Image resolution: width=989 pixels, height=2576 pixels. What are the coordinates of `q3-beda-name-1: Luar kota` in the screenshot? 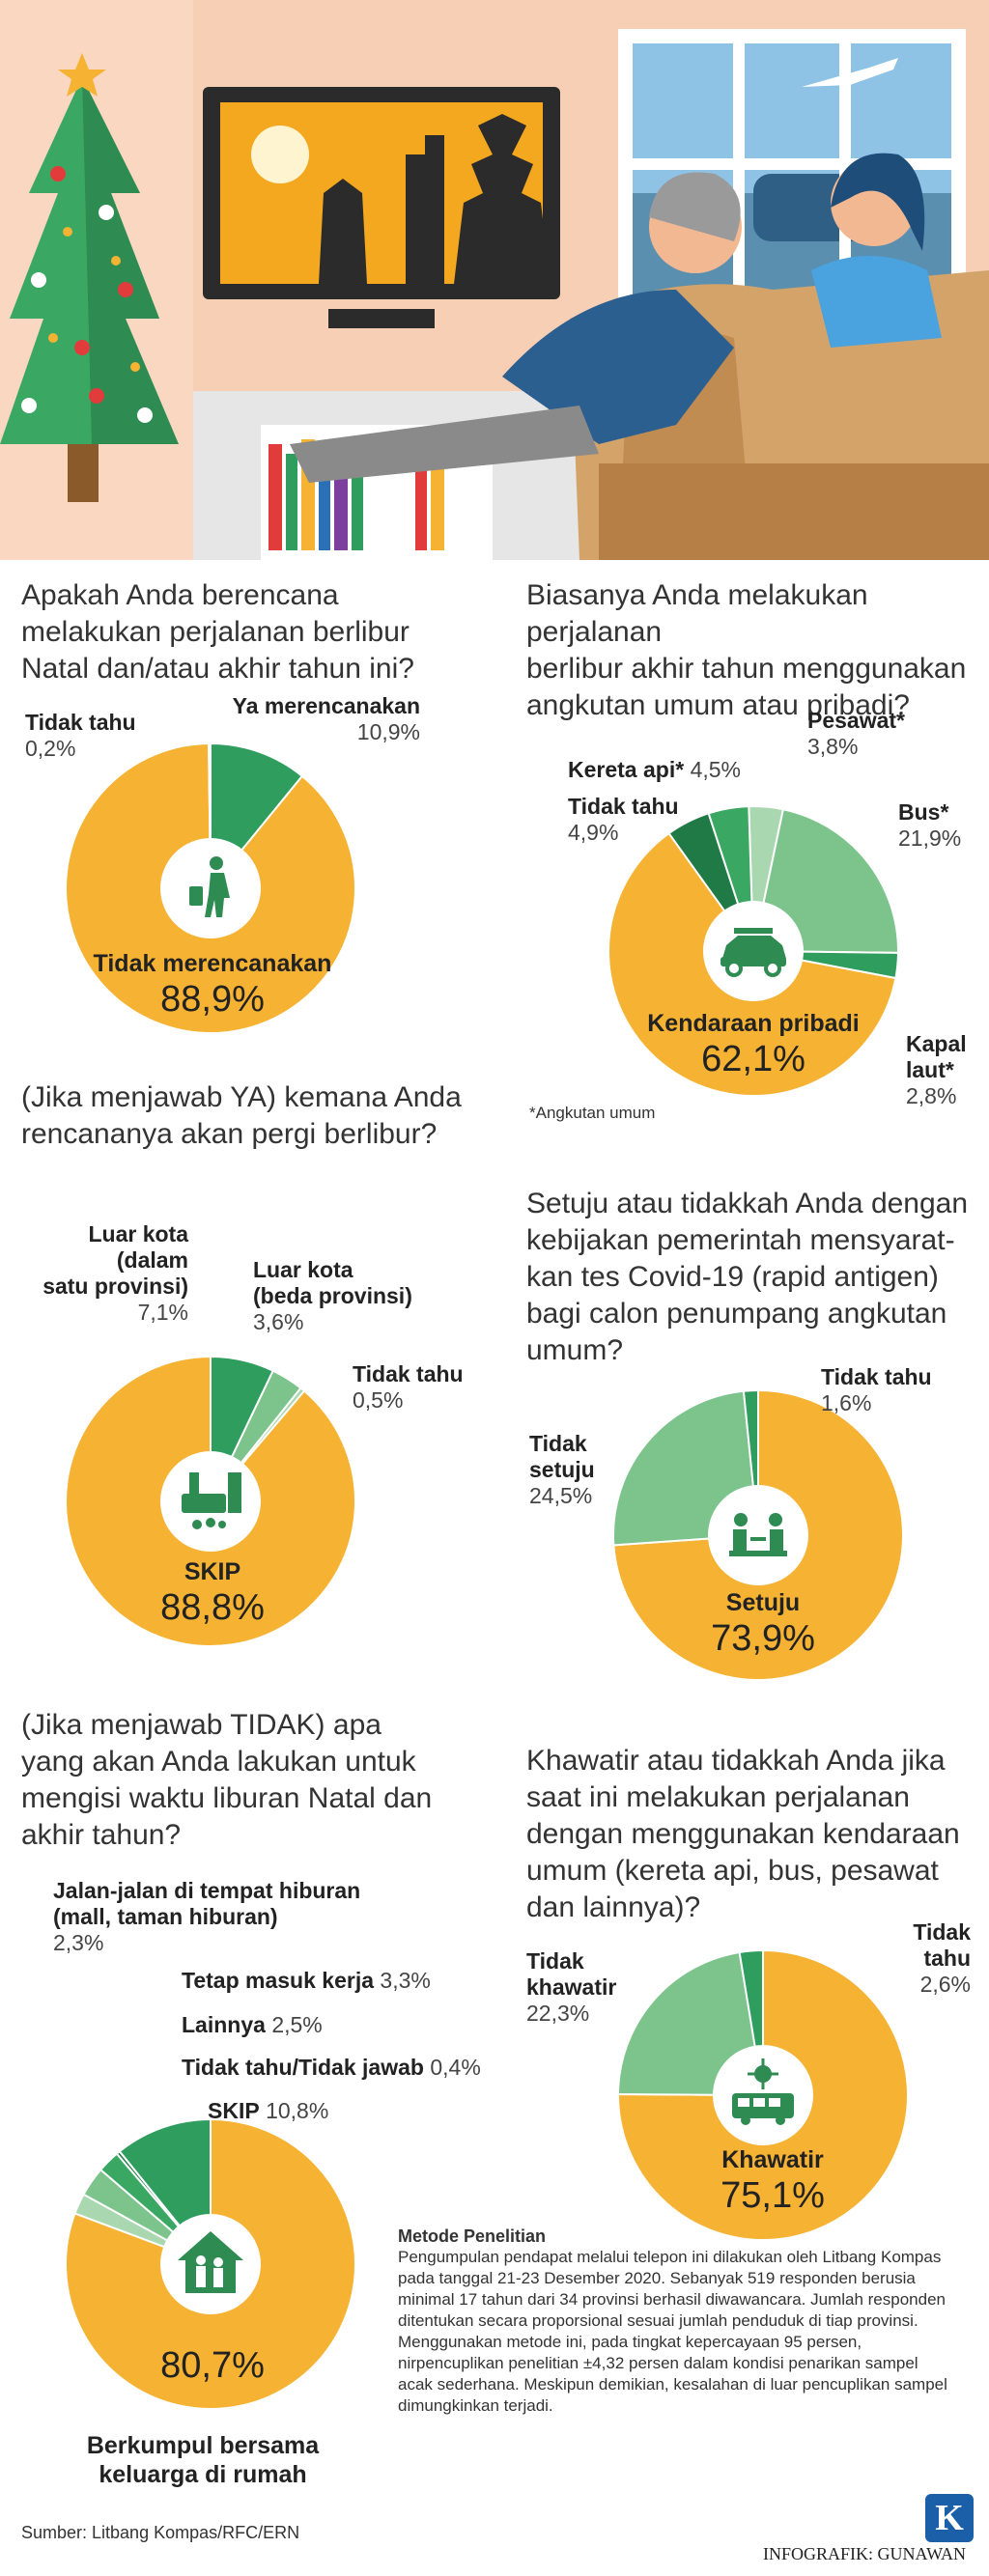 It's located at (303, 1270).